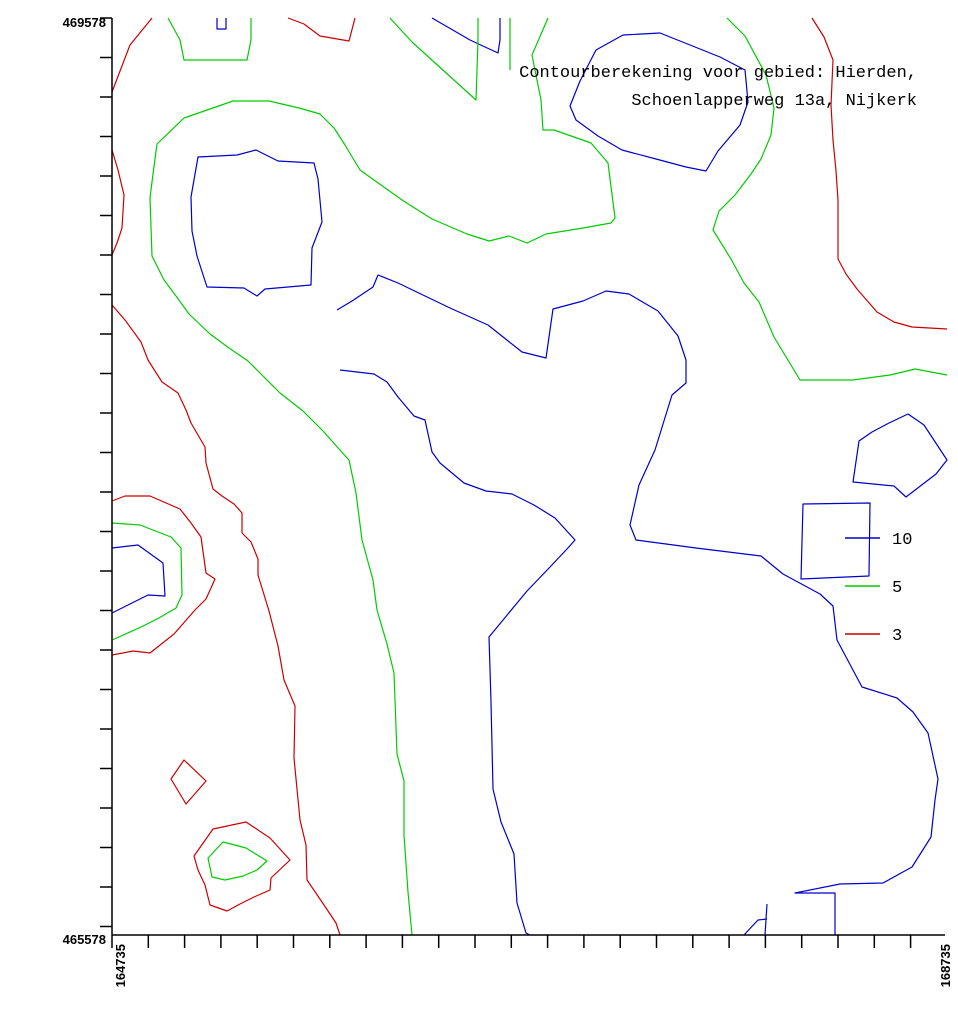 The height and width of the screenshot is (1033, 958). I want to click on legend: 10 5 3, so click(878, 588).